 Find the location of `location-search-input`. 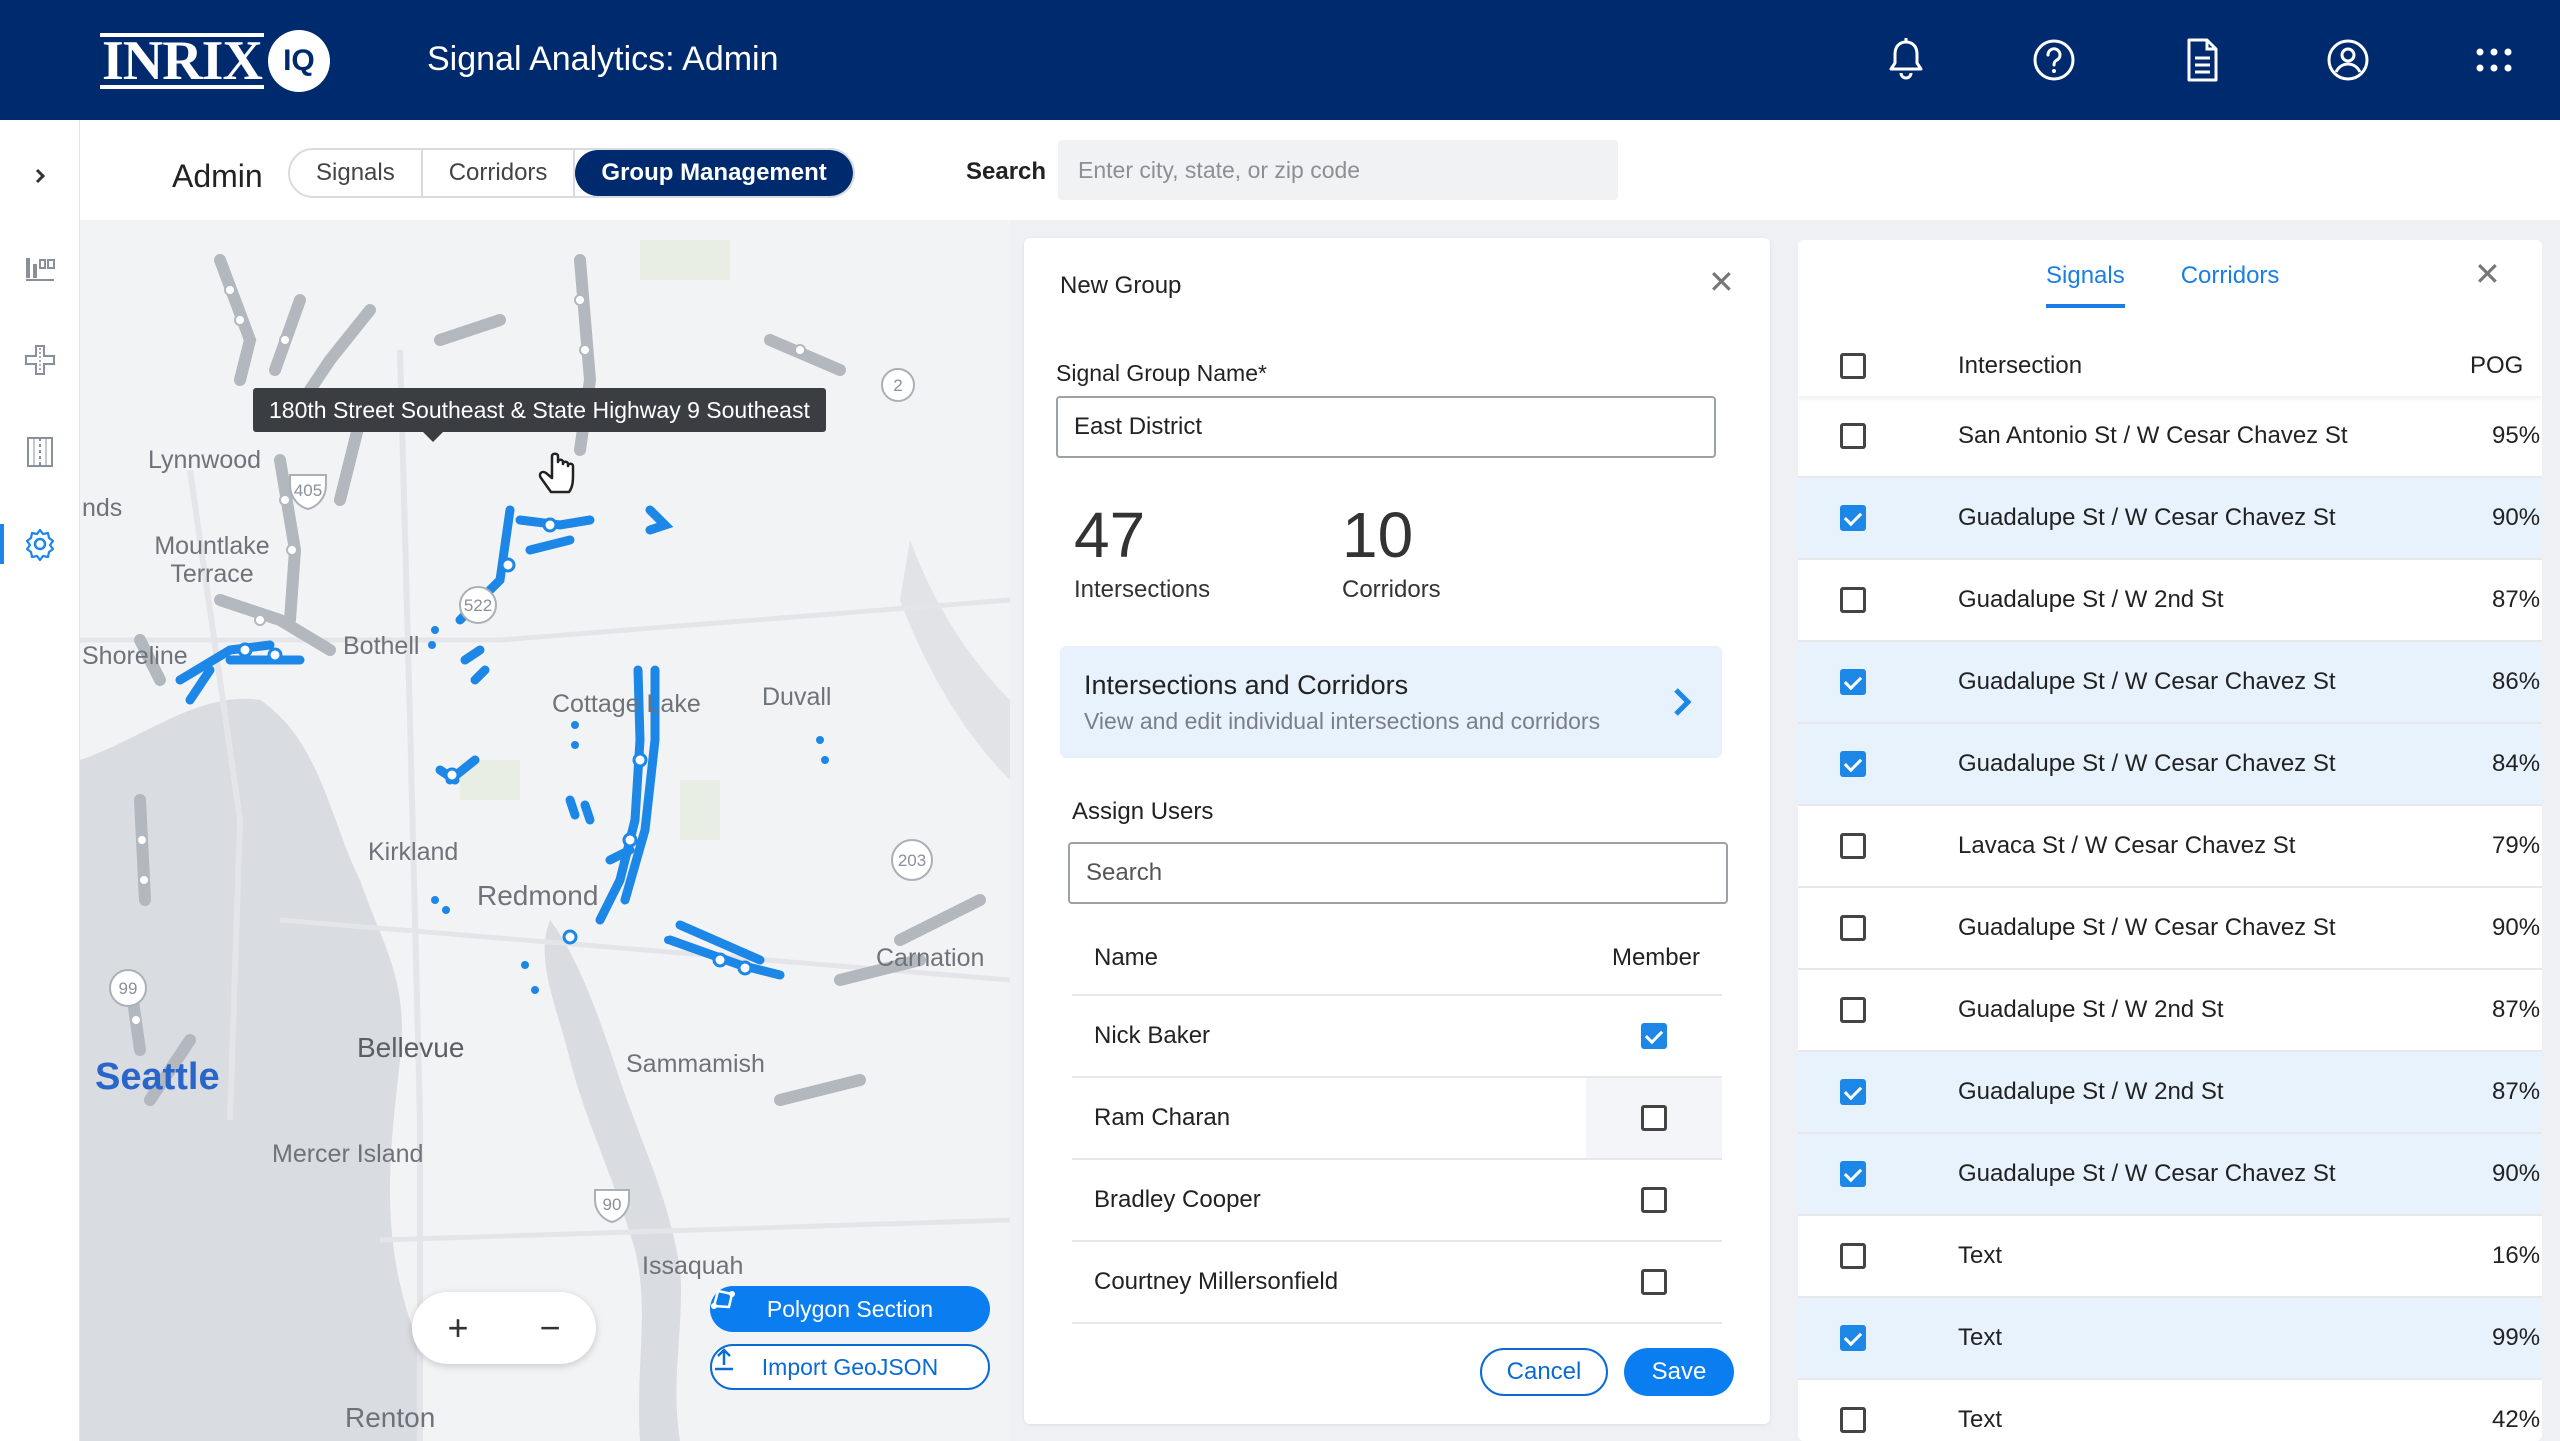

location-search-input is located at coordinates (1338, 170).